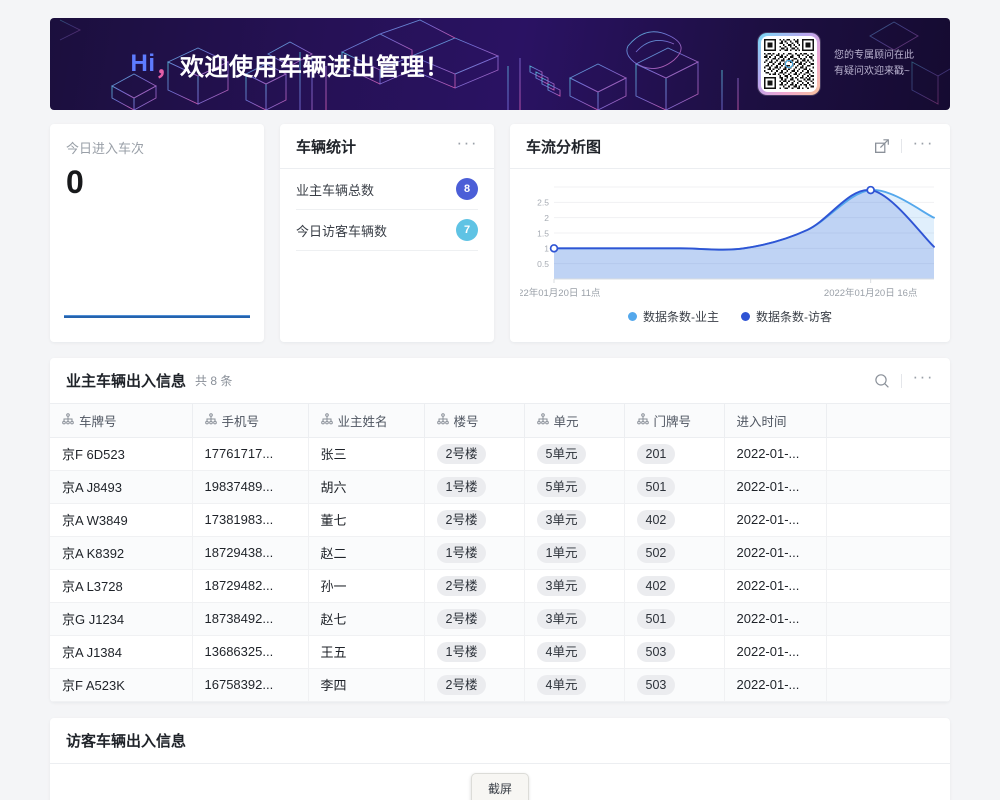  I want to click on cell-unit: 4单元, so click(574, 652).